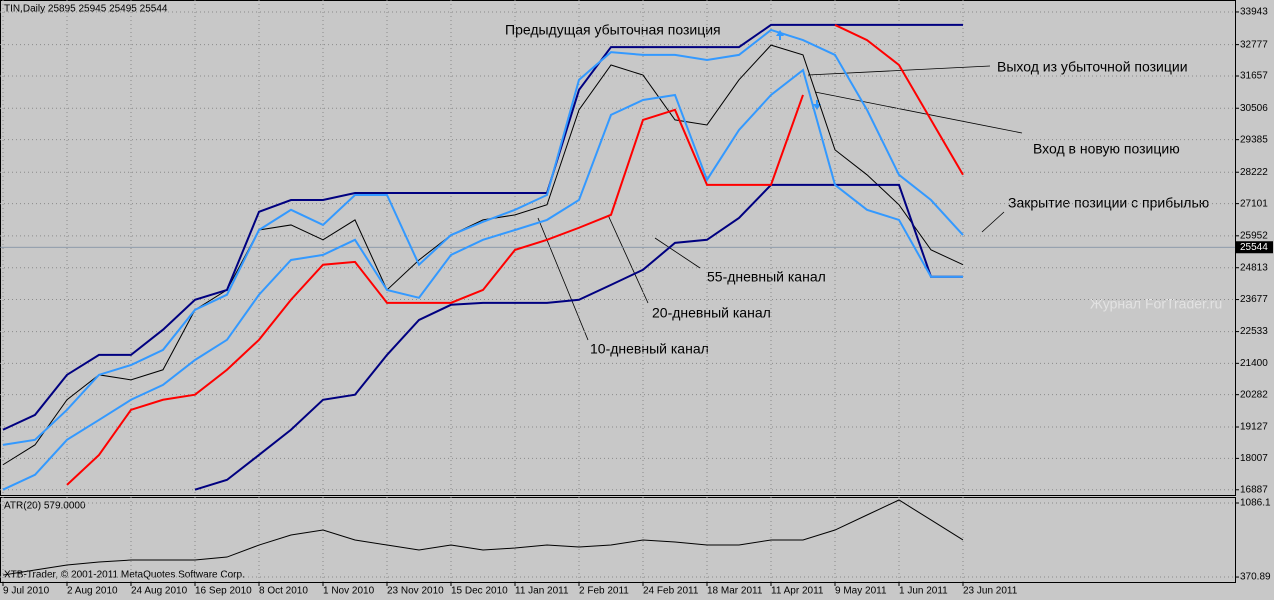  Describe the element at coordinates (1254, 489) in the screenshot. I see `y-tick-label: 16887` at that location.